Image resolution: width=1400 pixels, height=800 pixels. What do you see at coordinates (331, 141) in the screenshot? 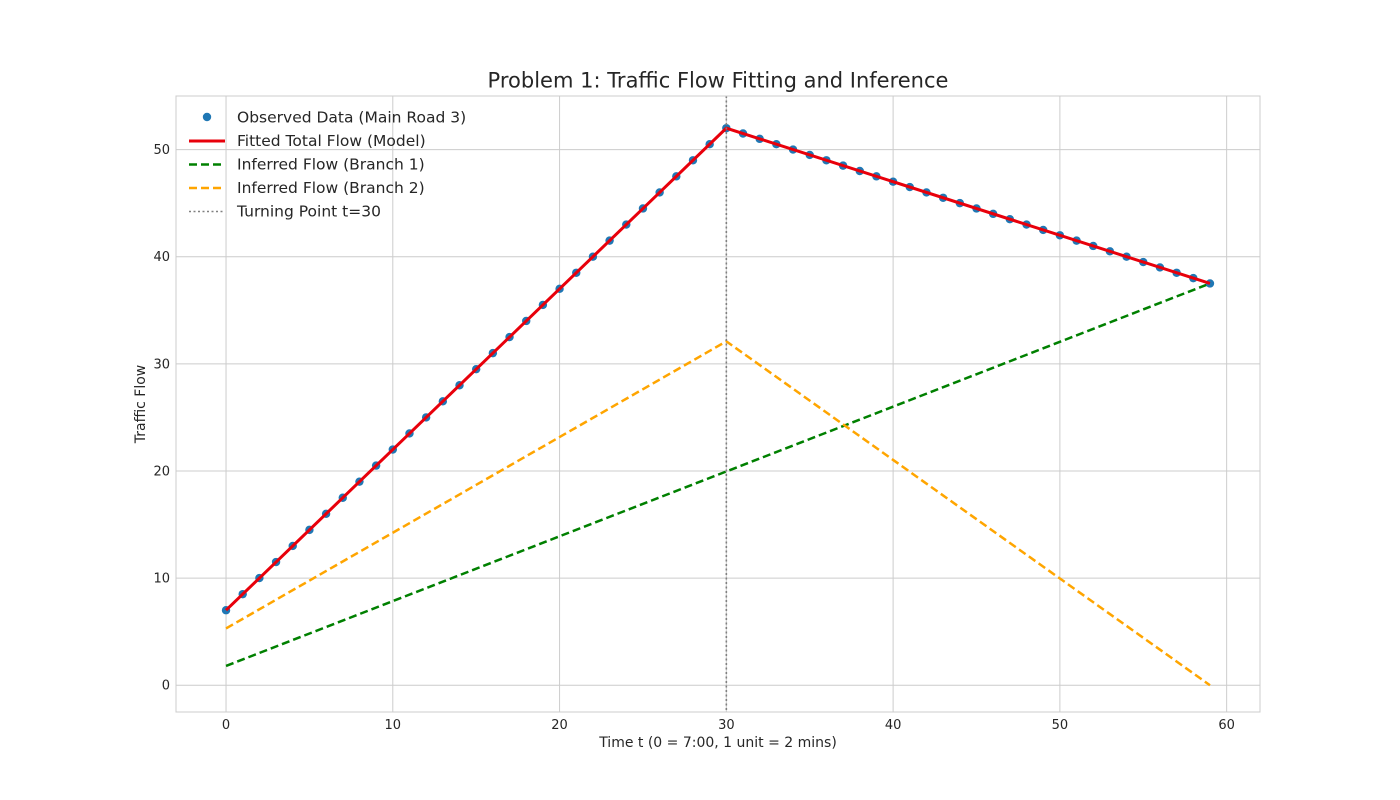
I see `legend-label-fitted: Fitted Total Flow (Model)` at bounding box center [331, 141].